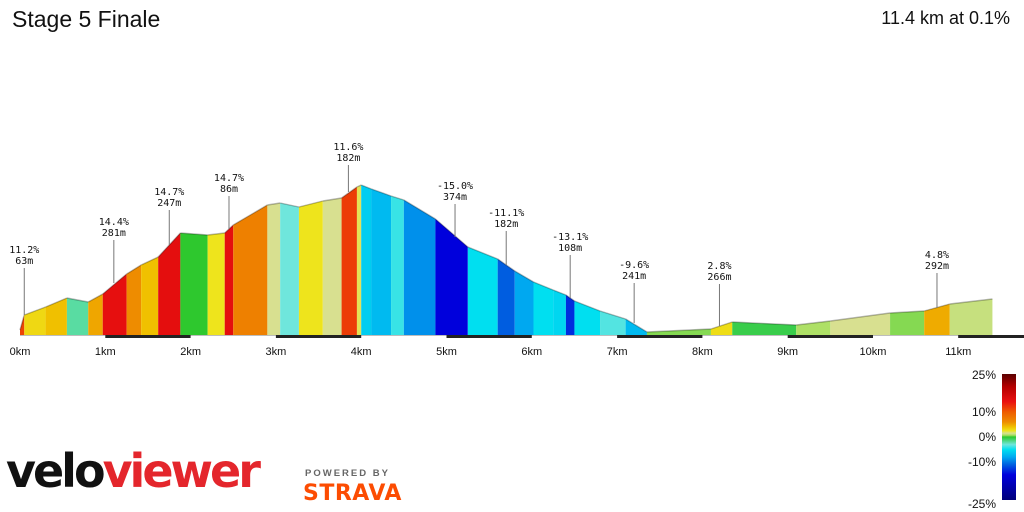  Describe the element at coordinates (190, 352) in the screenshot. I see `x-tick-label: 2km` at that location.